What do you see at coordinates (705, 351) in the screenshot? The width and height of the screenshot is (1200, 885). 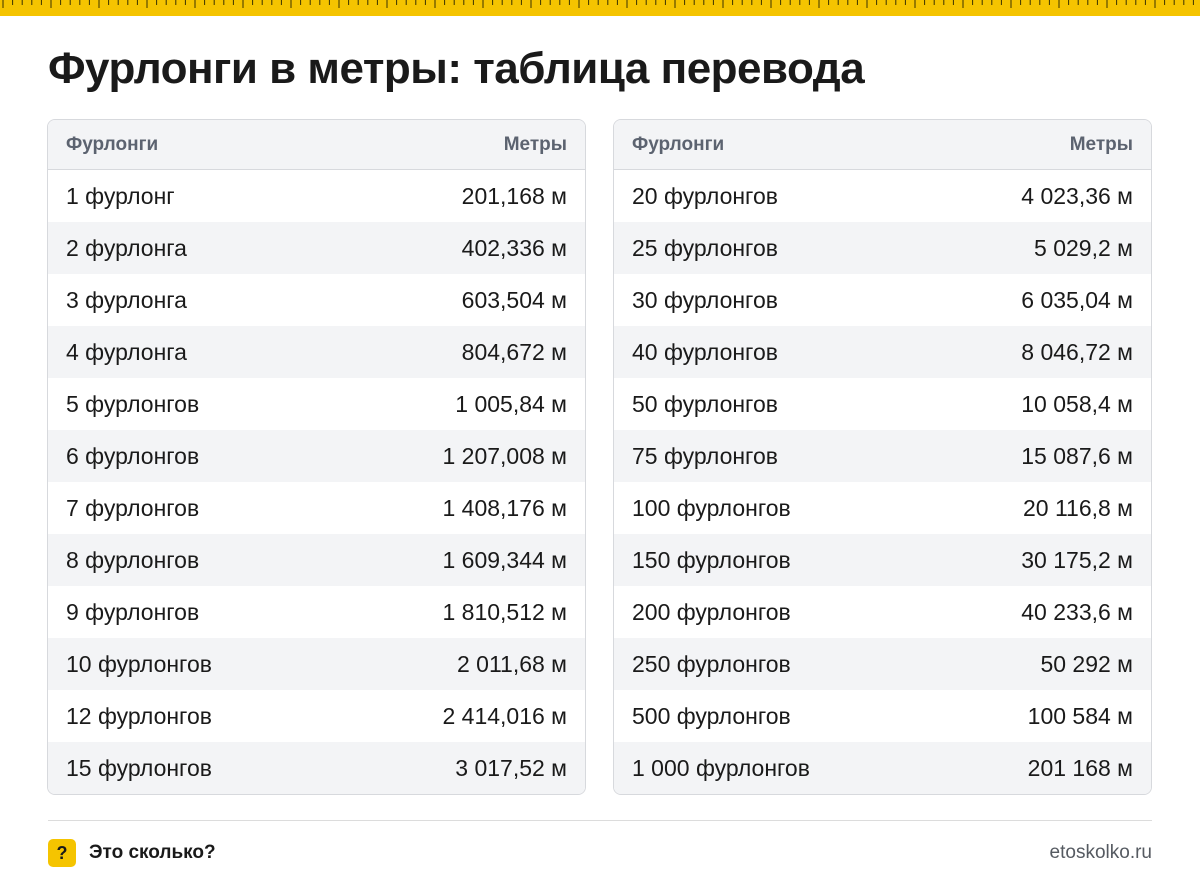 I see `furlongs-cell: 40 фурлонгов` at bounding box center [705, 351].